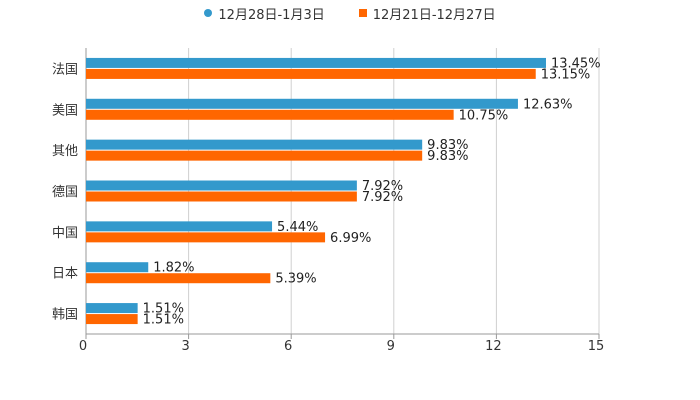 The image size is (700, 400). I want to click on y-category-label: 美国, so click(65, 110).